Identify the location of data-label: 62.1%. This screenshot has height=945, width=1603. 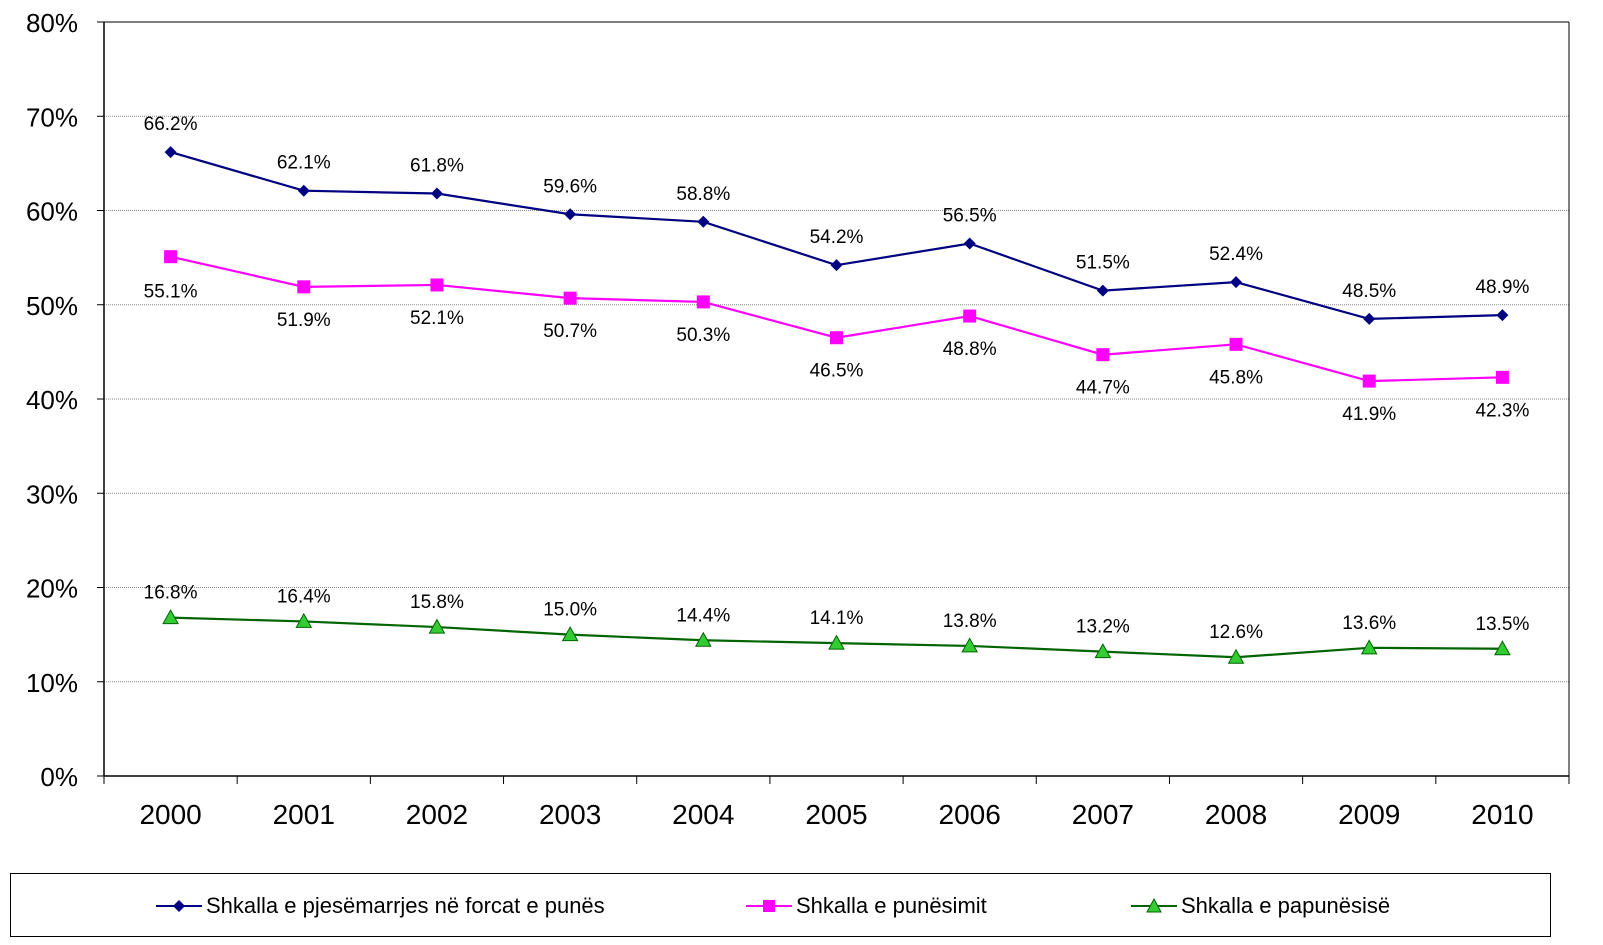
(304, 163).